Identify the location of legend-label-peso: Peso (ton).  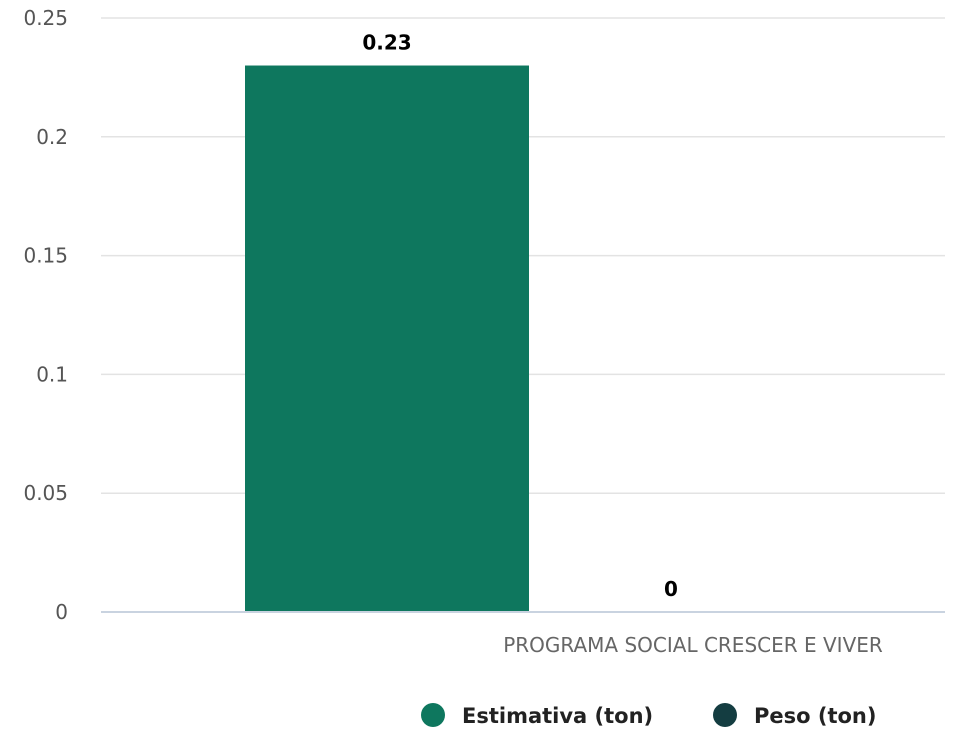
(815, 716).